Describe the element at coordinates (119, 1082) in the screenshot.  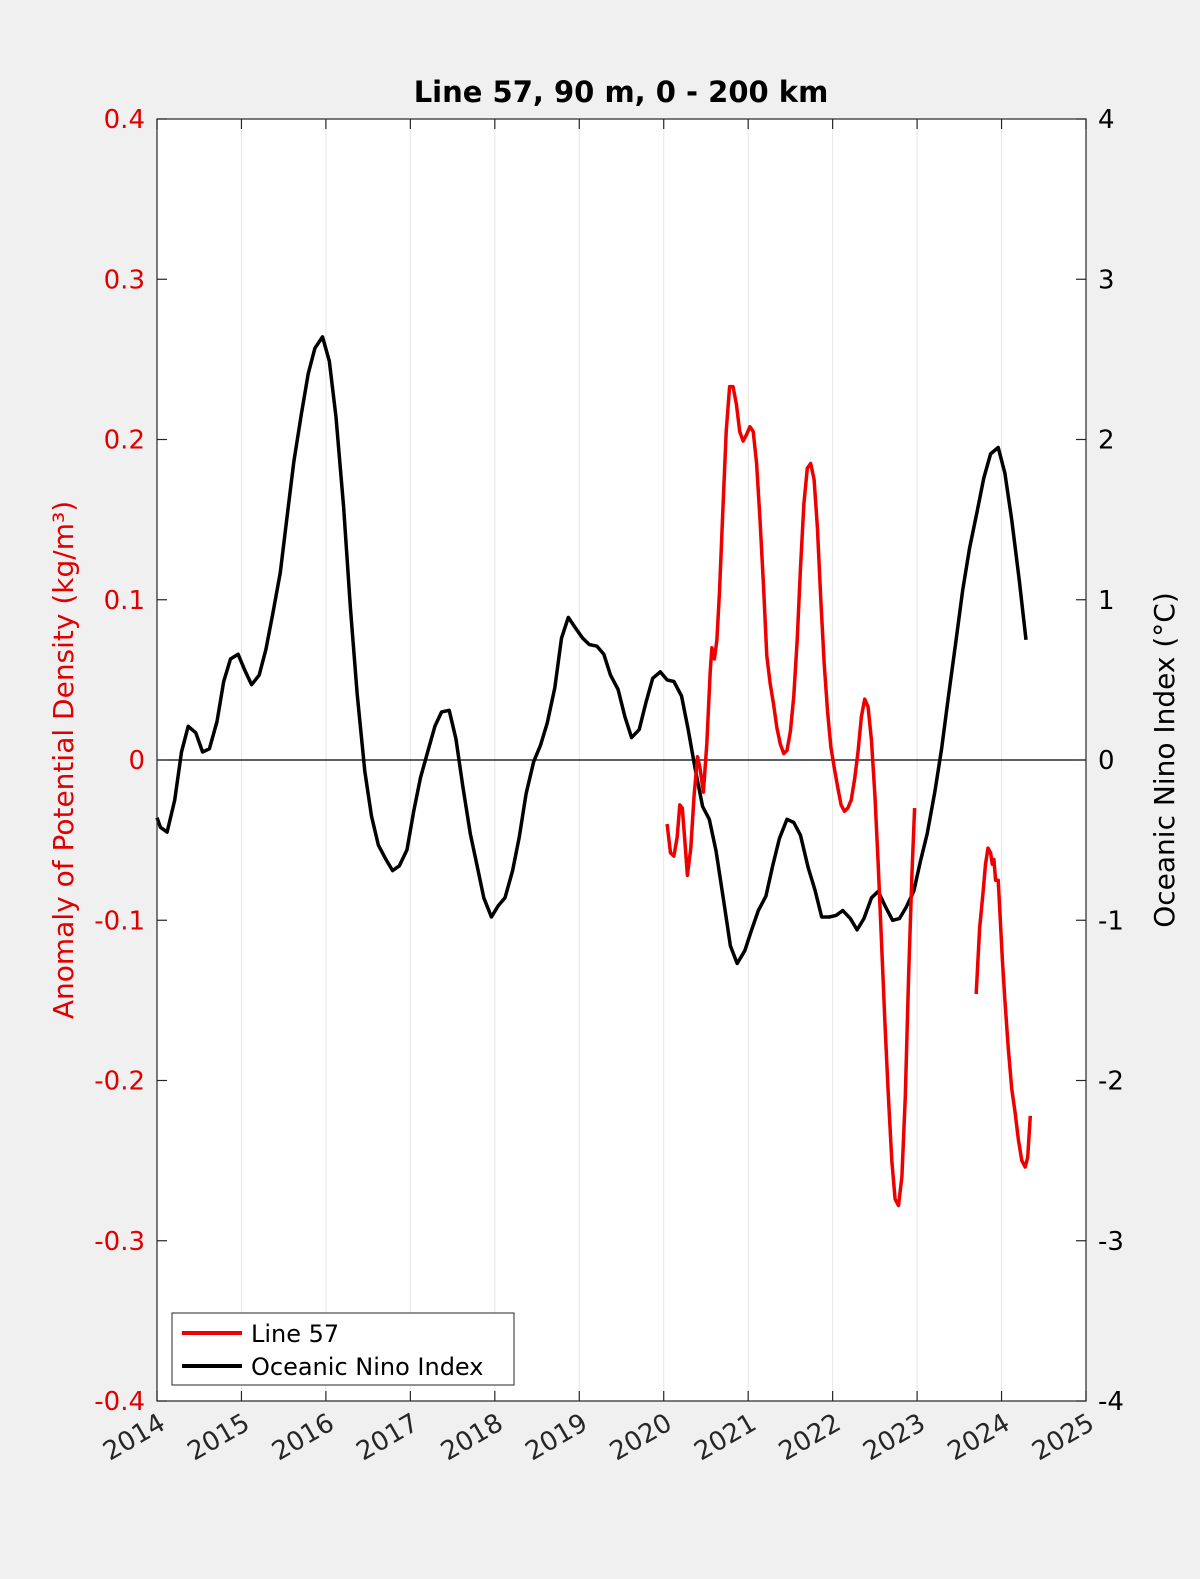
I see `y-left-tick-label: -0.2` at that location.